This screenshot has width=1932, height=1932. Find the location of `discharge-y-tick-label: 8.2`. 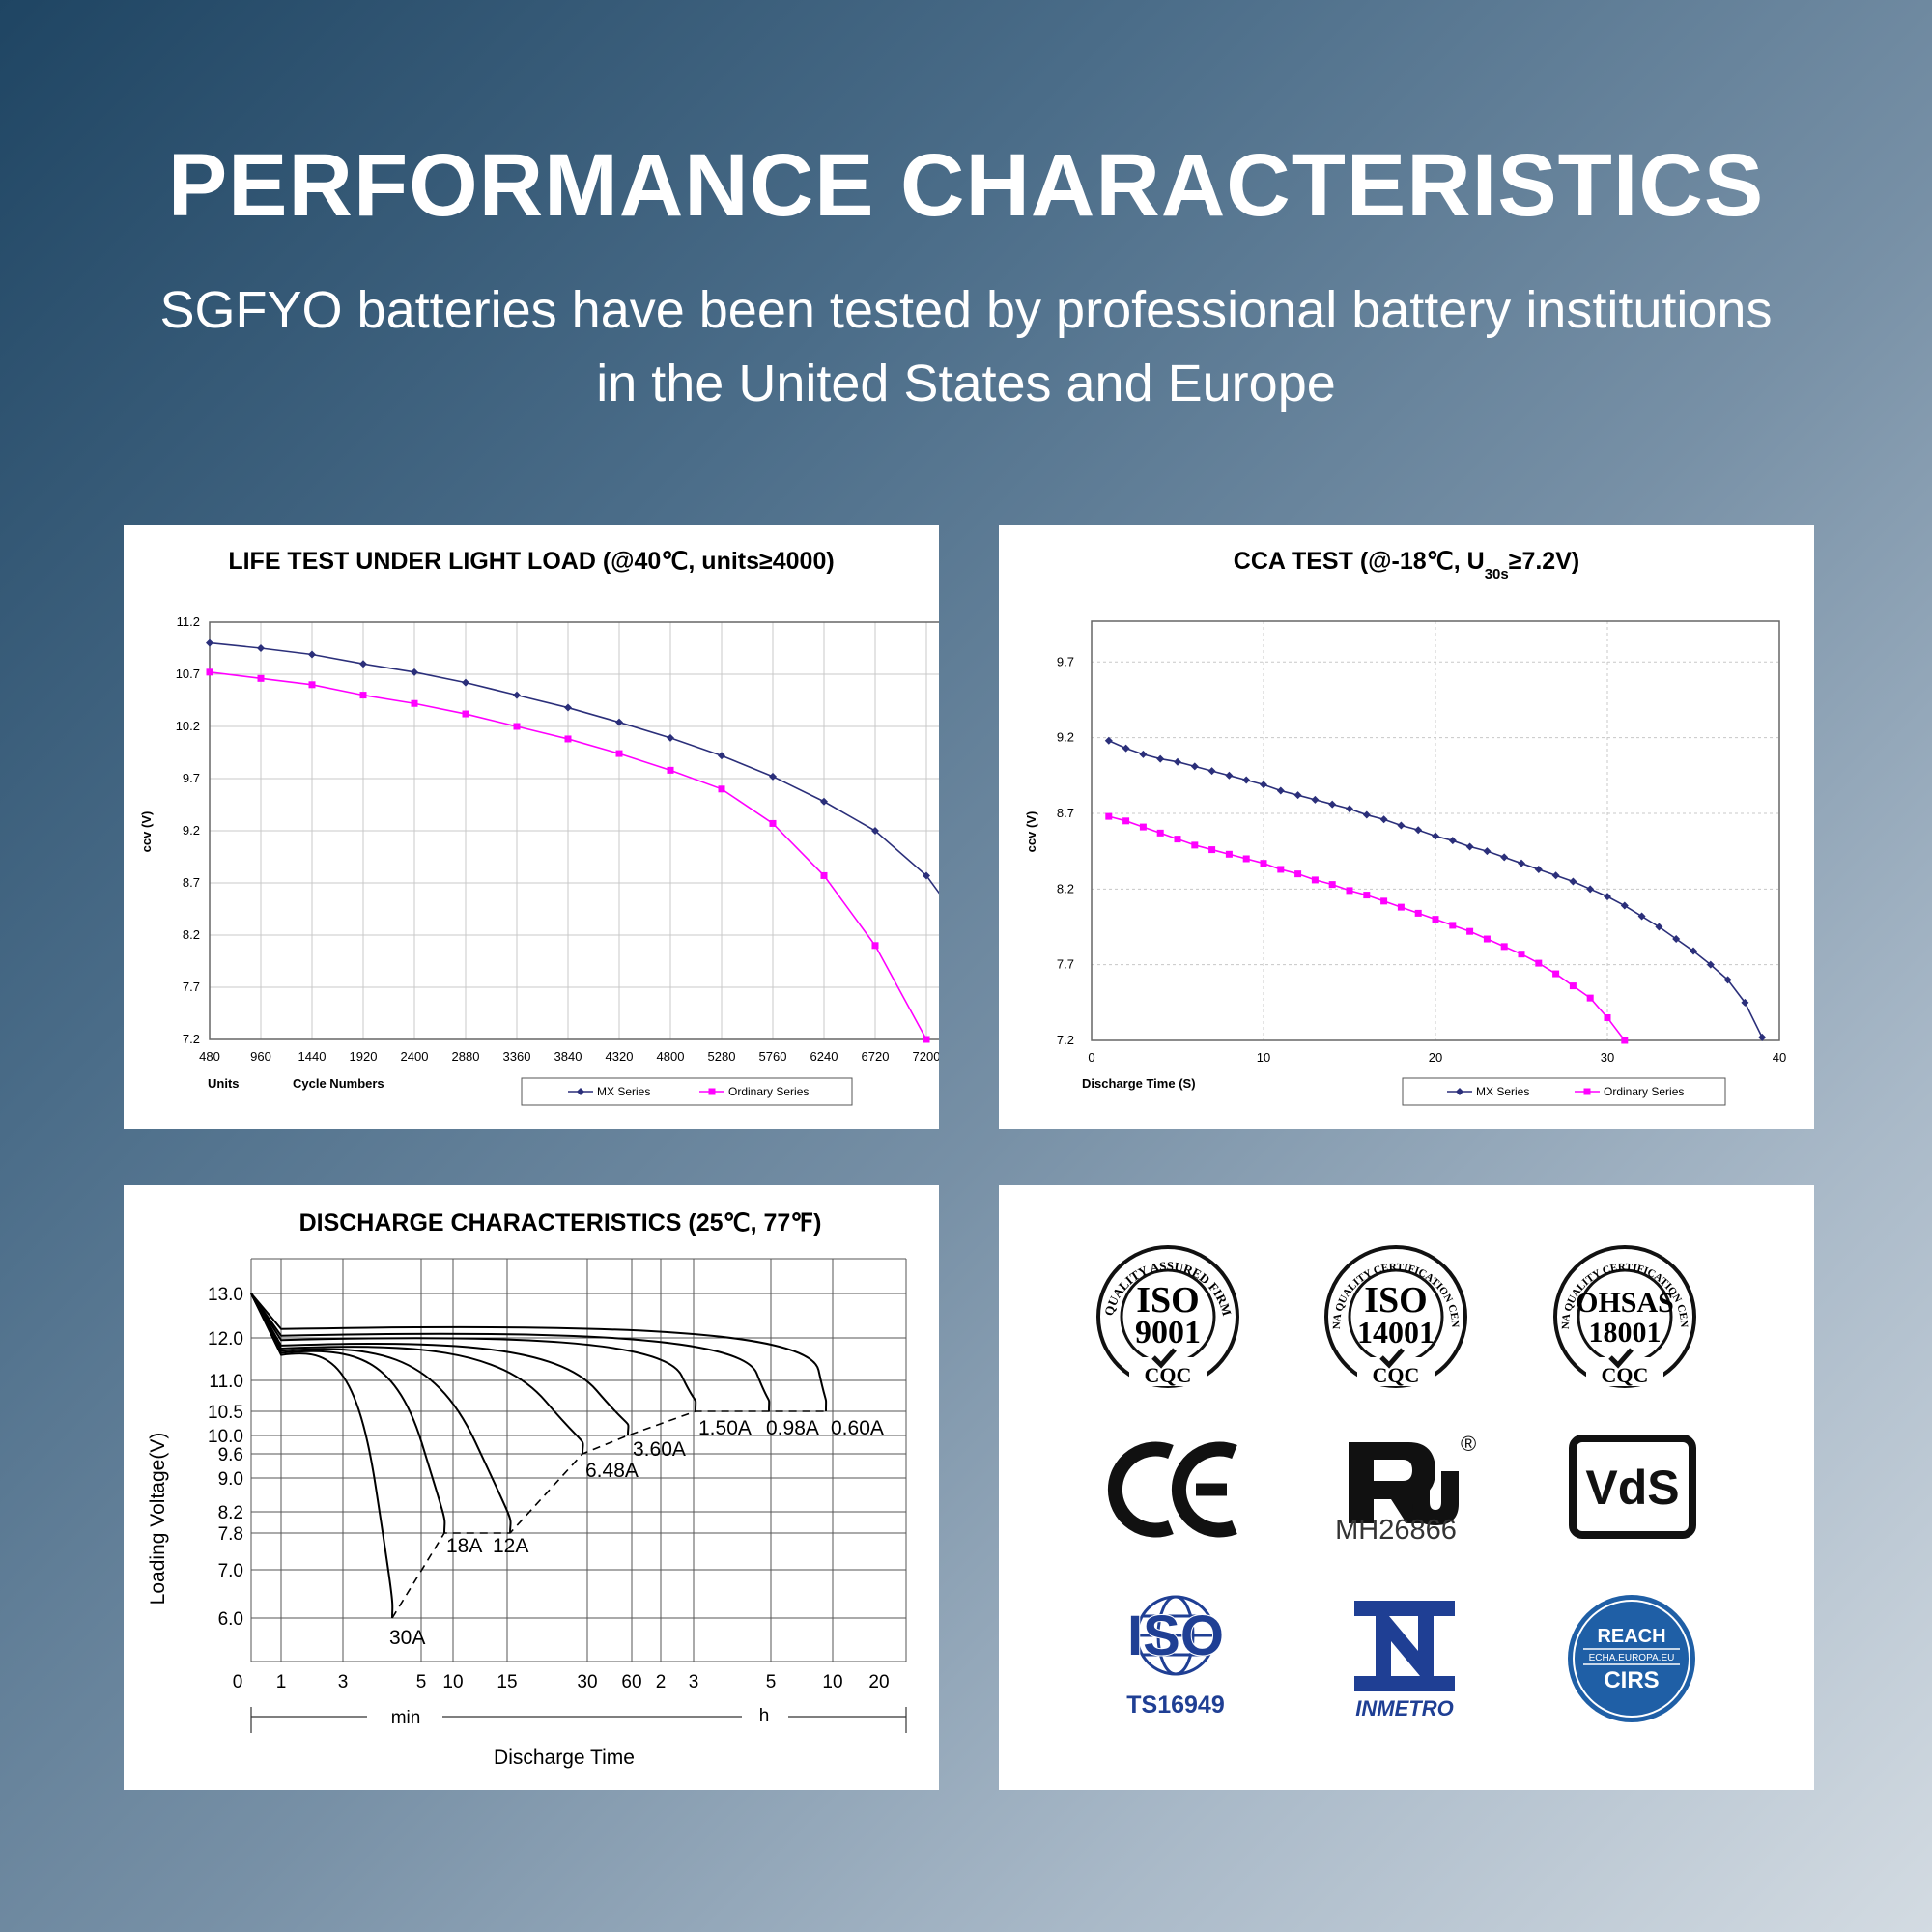

discharge-y-tick-label: 8.2 is located at coordinates (230, 1513).